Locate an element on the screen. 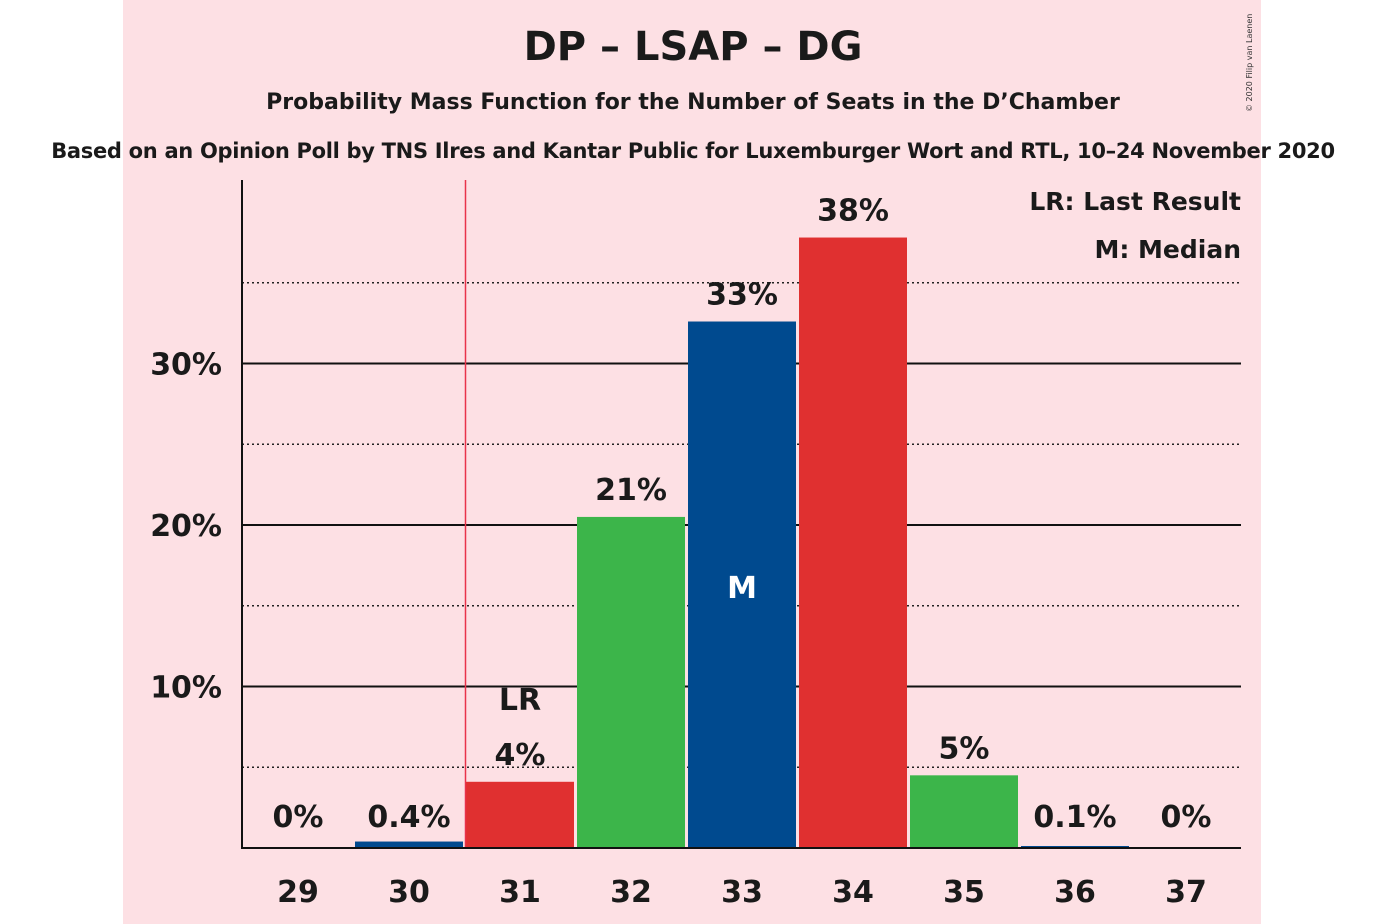 Image resolution: width=1386 pixels, height=924 pixels. data-label-30: 0.4% is located at coordinates (408, 817).